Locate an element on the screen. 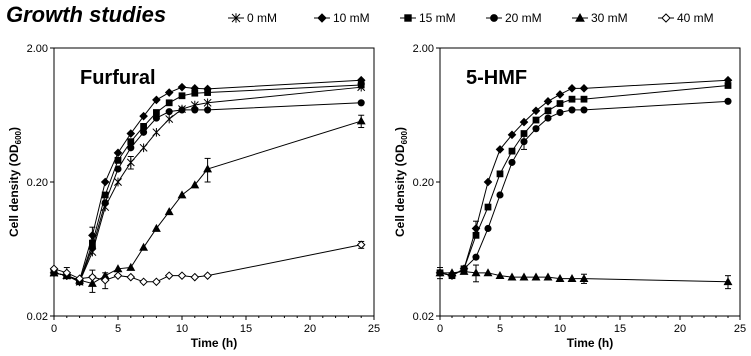 The width and height of the screenshot is (751, 356). legend-label: 30 mM is located at coordinates (609, 18).